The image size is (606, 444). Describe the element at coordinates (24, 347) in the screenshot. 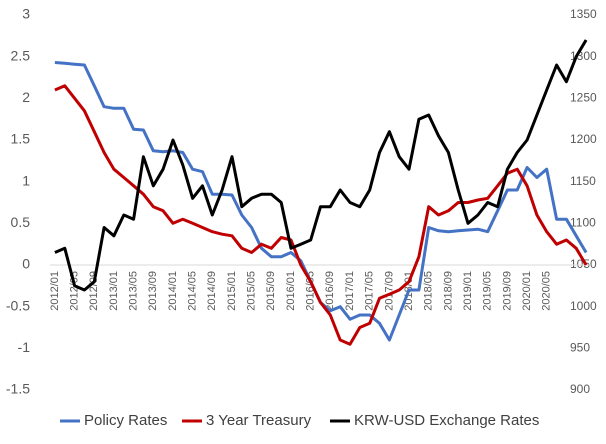

I see `y-tick-label: -1` at that location.